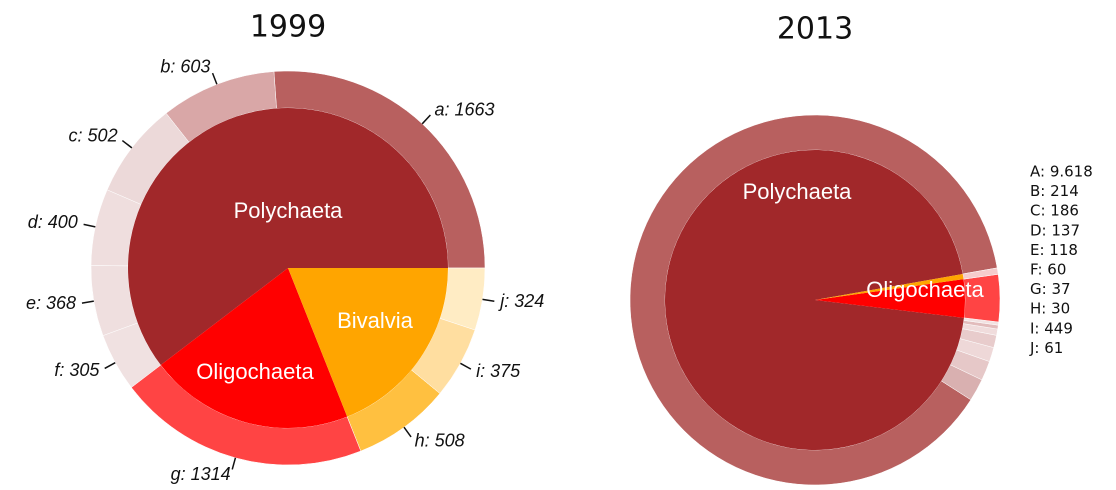 Image resolution: width=1116 pixels, height=490 pixels. I want to click on segment-label: c: 502, so click(93, 136).